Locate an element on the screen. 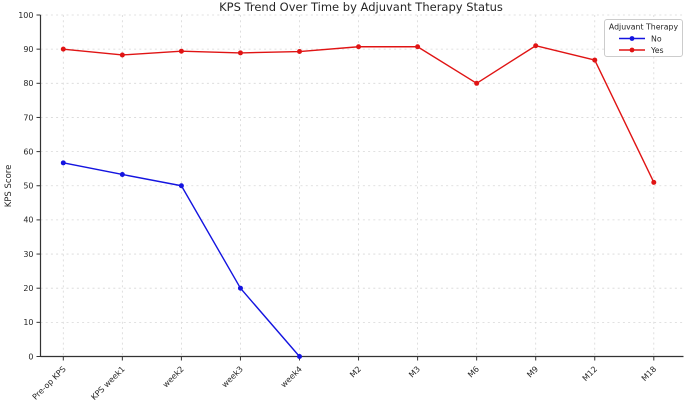 This screenshot has height=402, width=685. x-tick-label: week3 is located at coordinates (232, 377).